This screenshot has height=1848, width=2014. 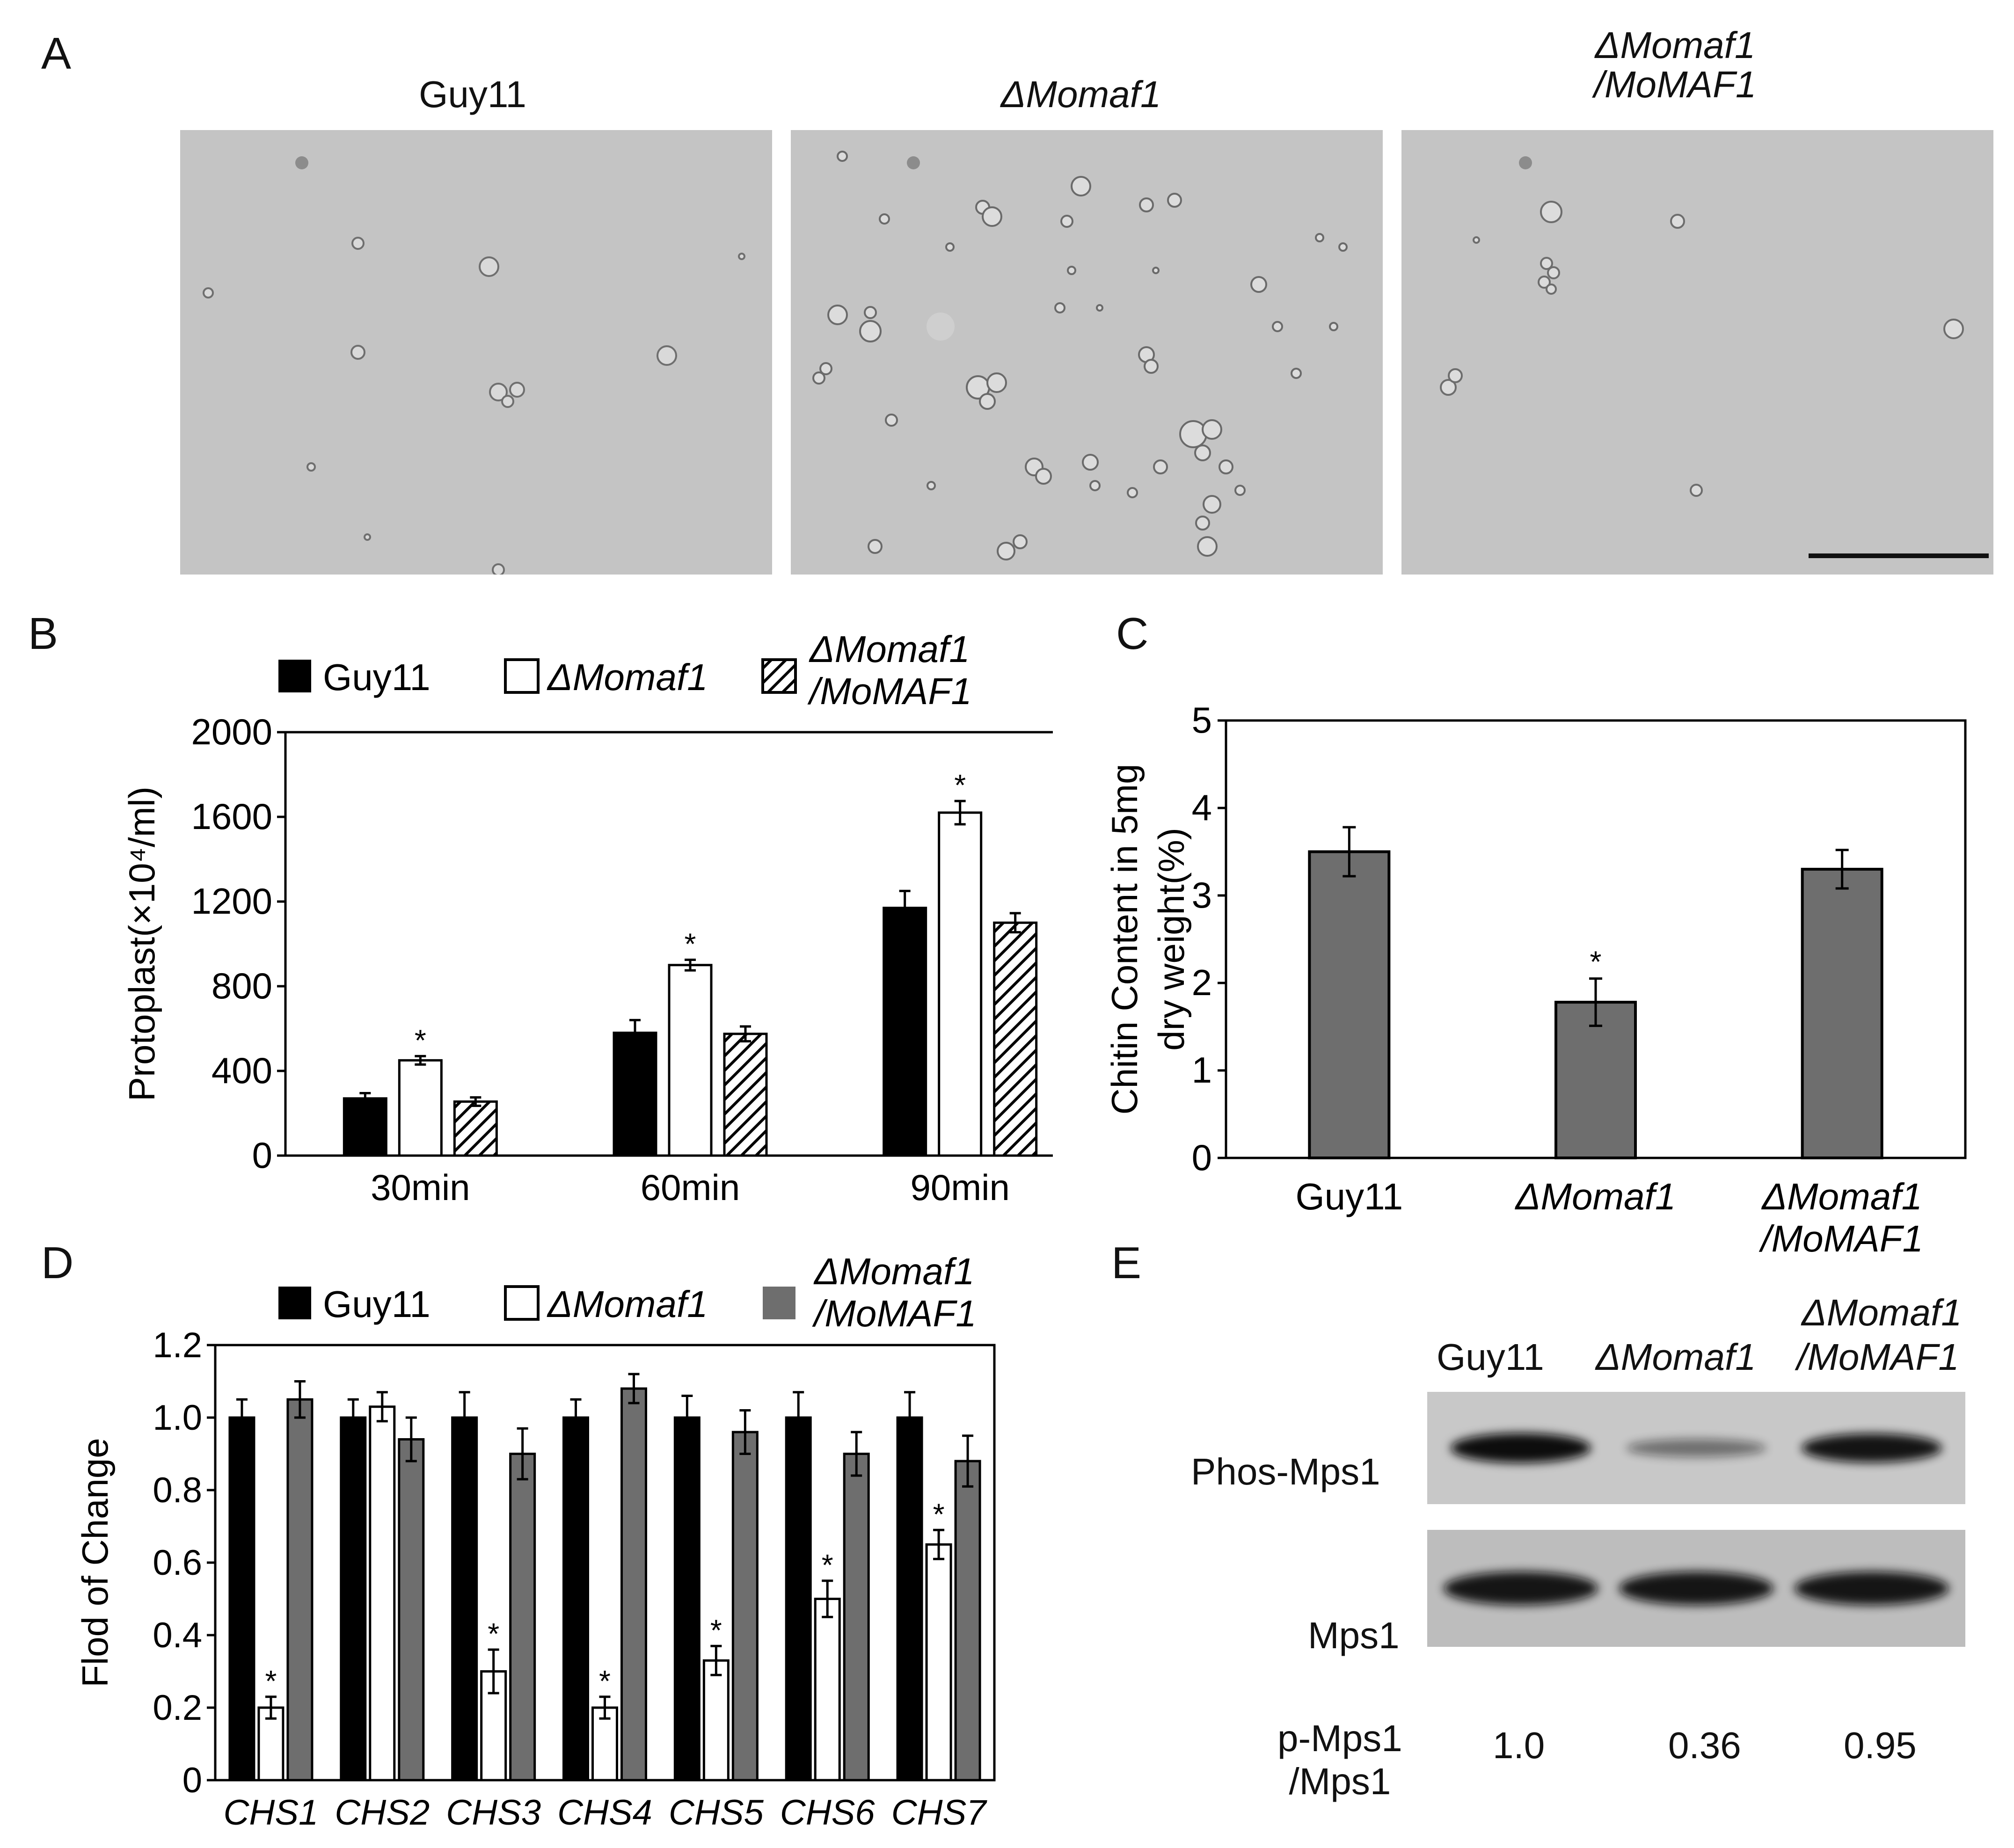 I want to click on legend-label-wt: Guy11, so click(x=377, y=677).